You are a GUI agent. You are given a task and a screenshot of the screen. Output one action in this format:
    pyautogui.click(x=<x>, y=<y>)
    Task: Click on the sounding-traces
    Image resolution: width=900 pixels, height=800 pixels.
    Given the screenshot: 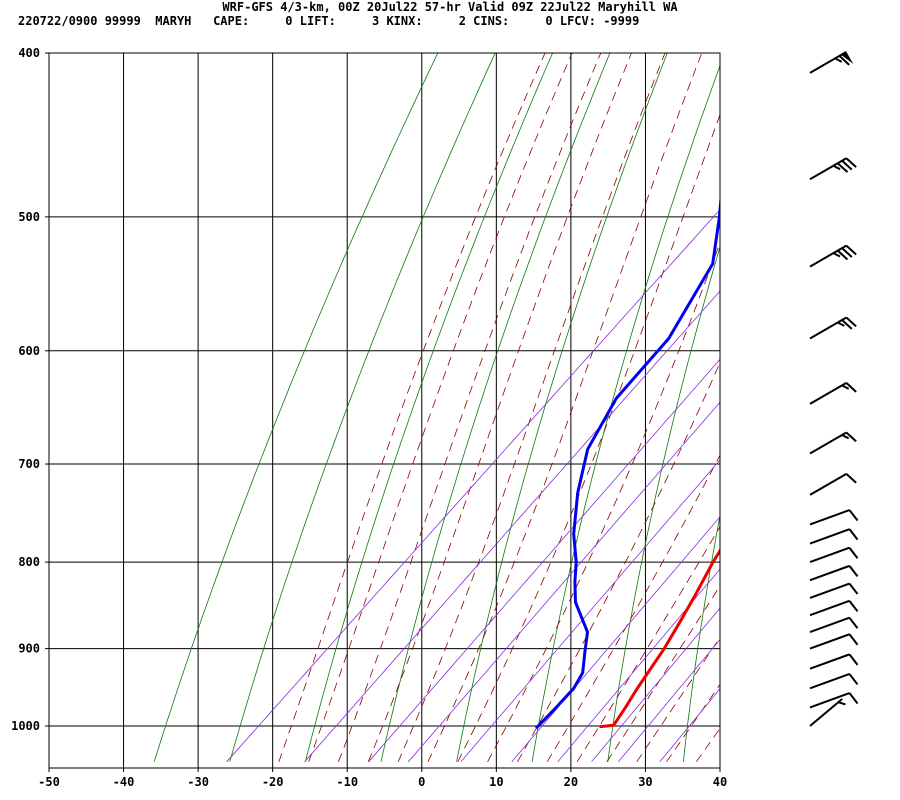 What is the action you would take?
    pyautogui.click(x=627, y=461)
    